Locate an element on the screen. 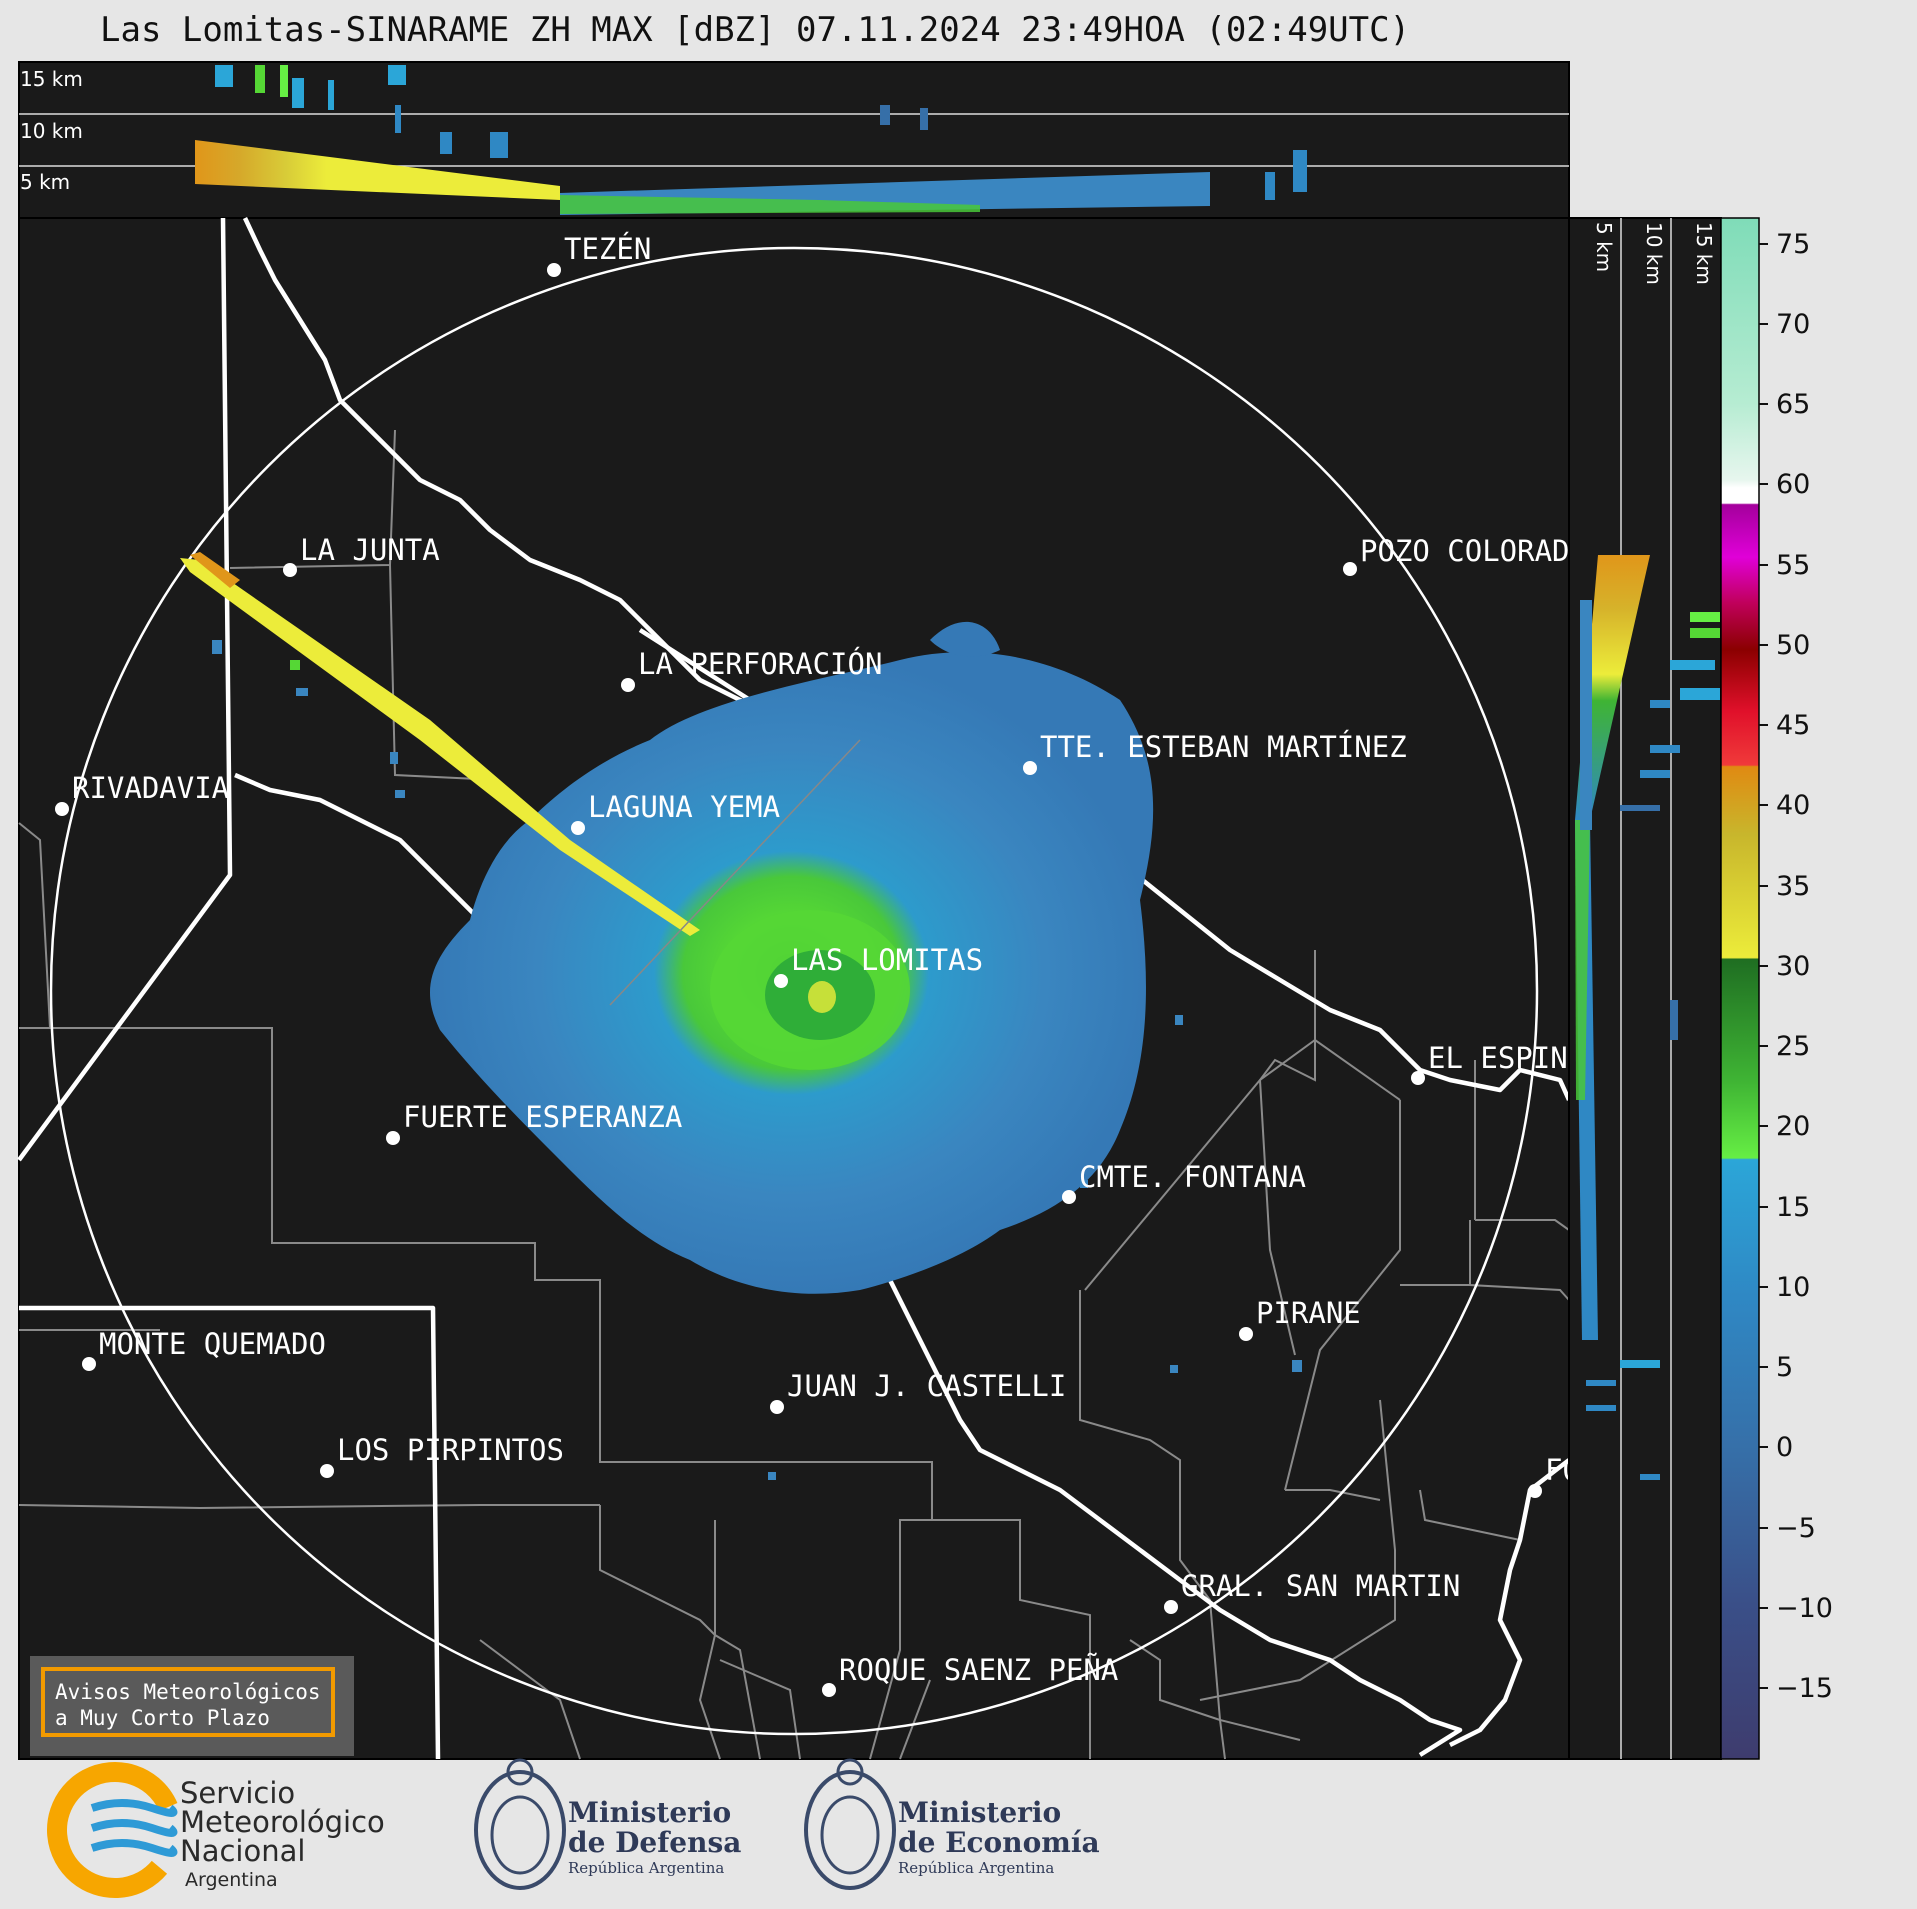 This screenshot has width=1917, height=1909. marker-juan-j-castelli is located at coordinates (777, 1407).